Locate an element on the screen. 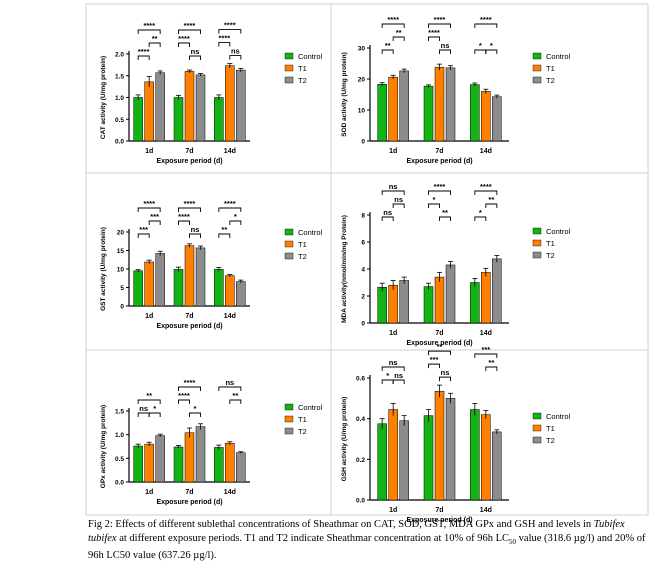 This screenshot has height=579, width=655. y-tick-label: 0.4 is located at coordinates (360, 419).